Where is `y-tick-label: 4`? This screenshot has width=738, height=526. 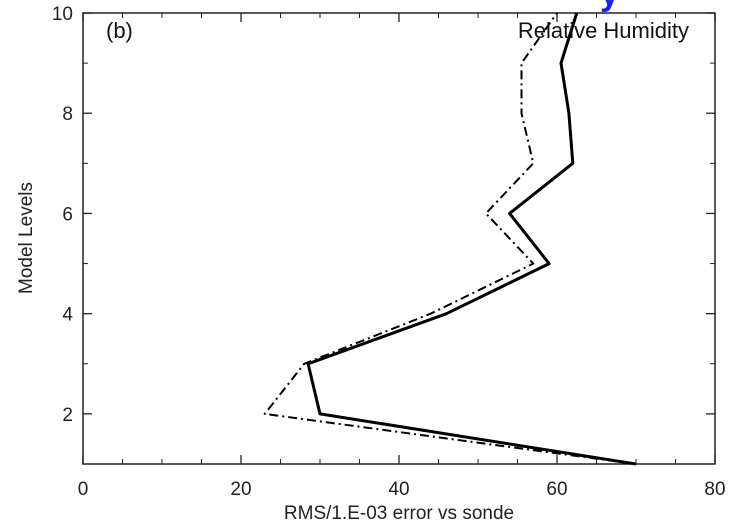
y-tick-label: 4 is located at coordinates (67, 315).